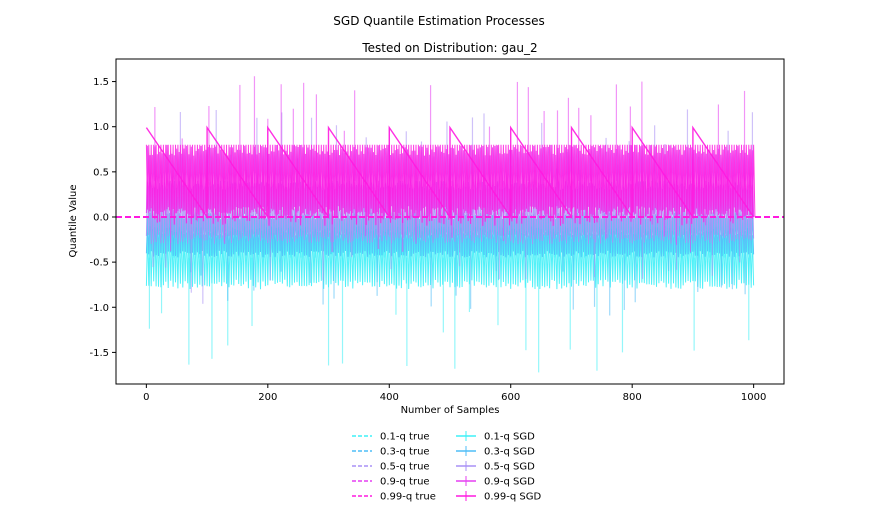 This screenshot has height=512, width=878. Describe the element at coordinates (438, 21) in the screenshot. I see `chart-suptitle: SGD Quantile Estimation Processes` at that location.